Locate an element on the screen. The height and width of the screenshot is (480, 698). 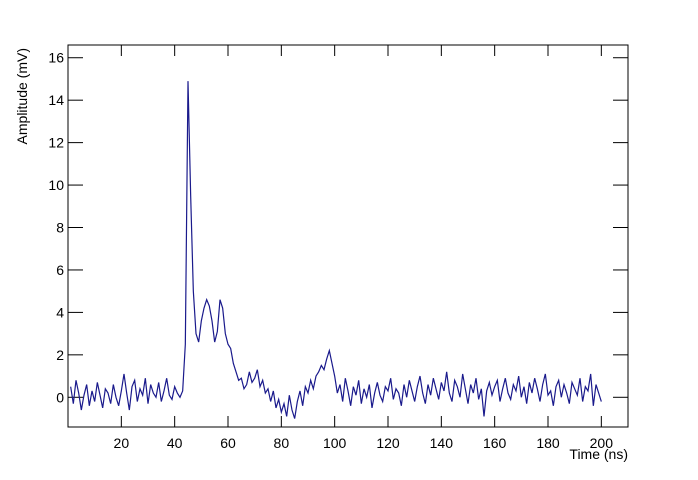
y-tick-label: 10 is located at coordinates (56, 185).